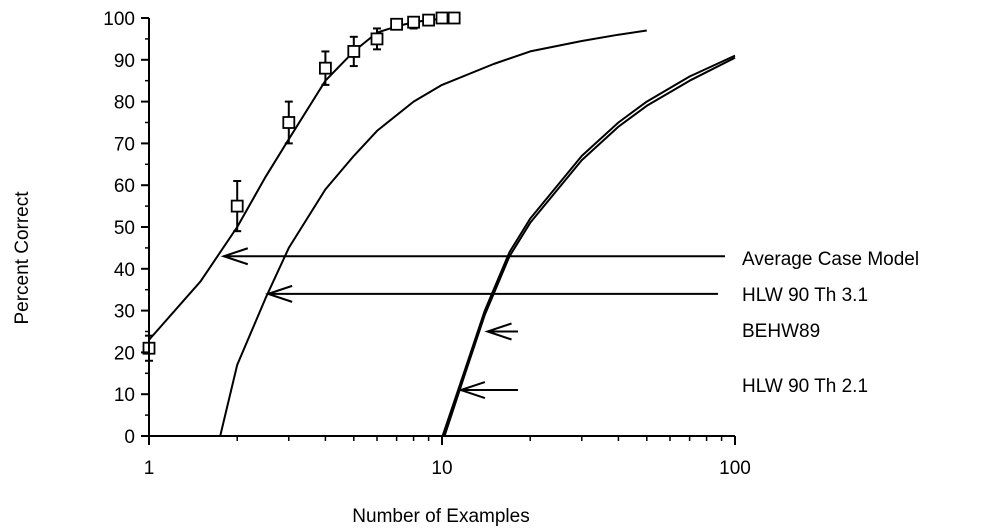 The image size is (987, 529). I want to click on annotation-label: HLW 90 Th 2.1, so click(805, 386).